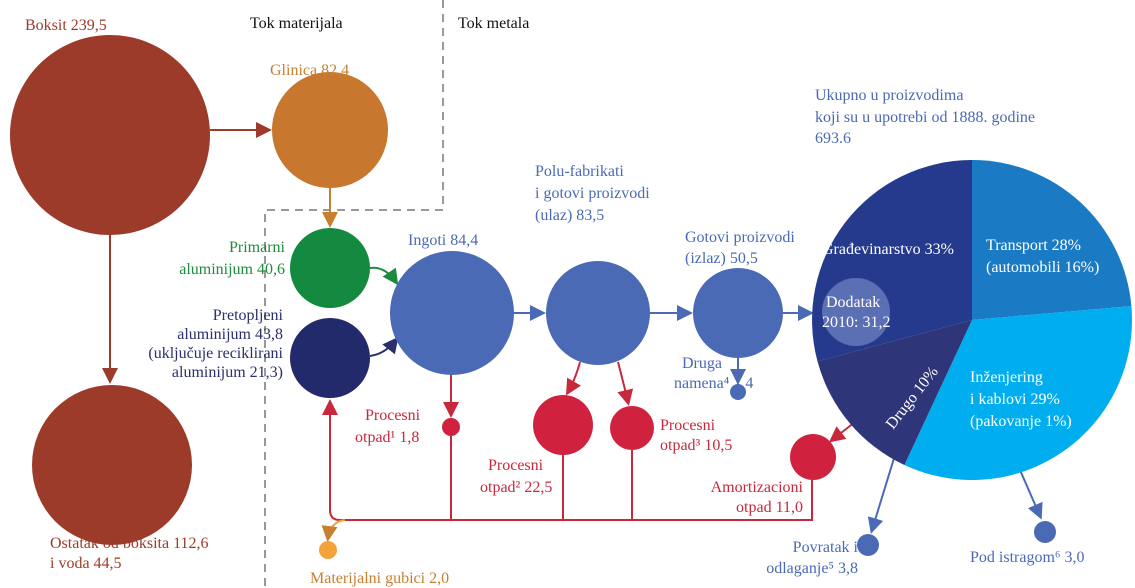  Describe the element at coordinates (856, 312) in the screenshot. I see `addition-circle` at that location.